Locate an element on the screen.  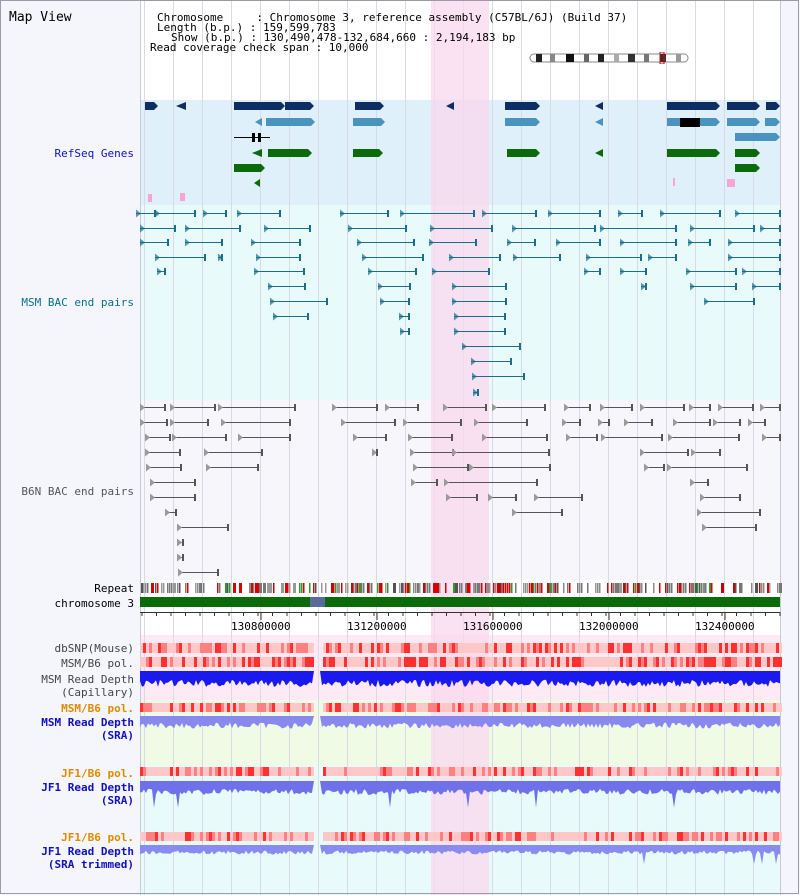
track-label-jf1-depth: JF1 Read Depth is located at coordinates (87, 787).